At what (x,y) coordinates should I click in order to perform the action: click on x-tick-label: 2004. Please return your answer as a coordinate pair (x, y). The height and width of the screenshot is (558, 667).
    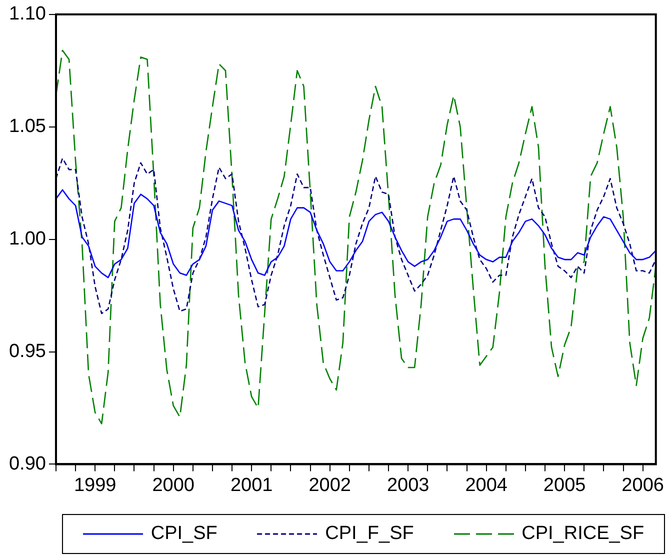
    Looking at the image, I should click on (486, 485).